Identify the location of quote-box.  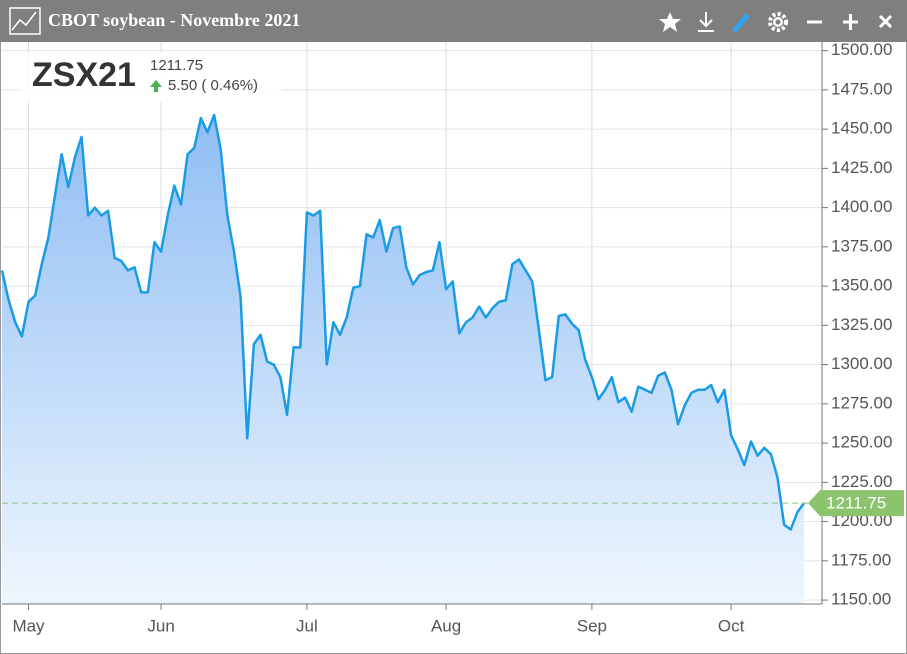
(151, 77).